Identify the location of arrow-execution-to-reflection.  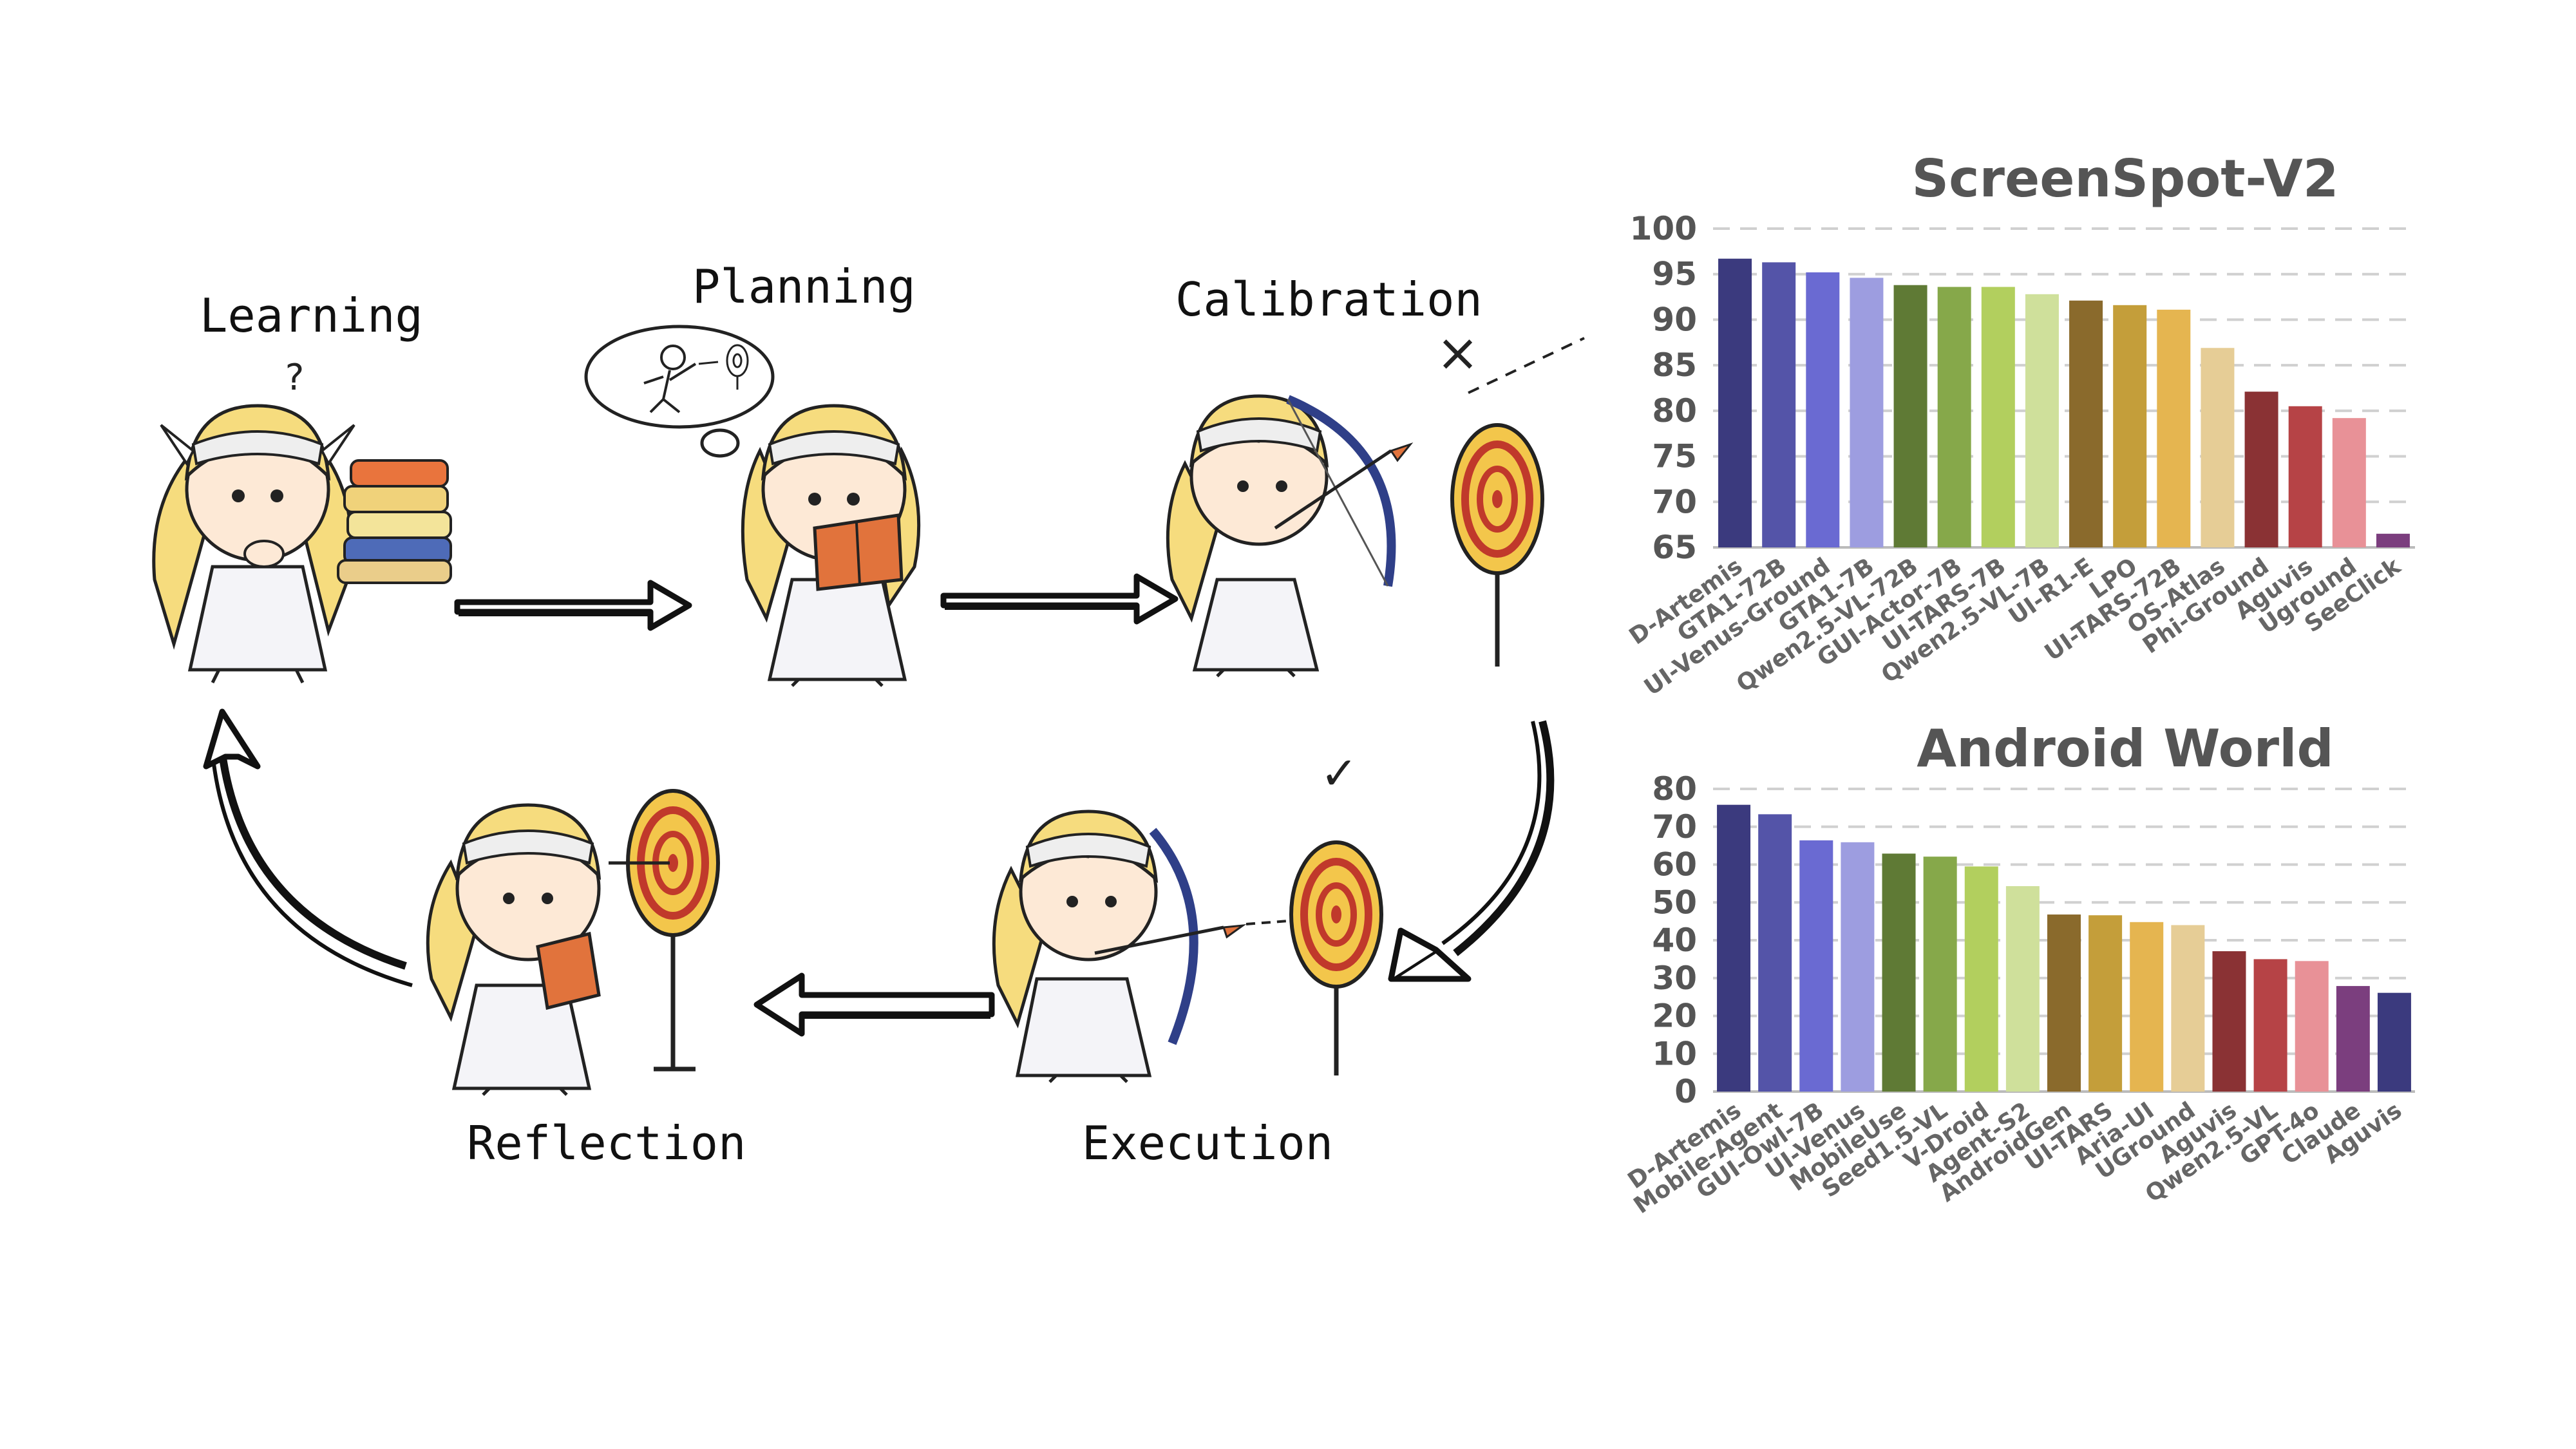
(874, 1005).